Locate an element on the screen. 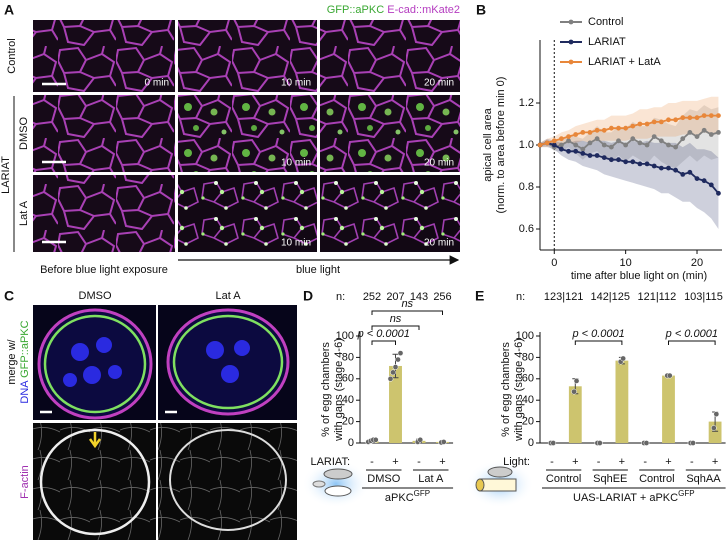 The image size is (726, 559). panel-label: B is located at coordinates (481, 10).